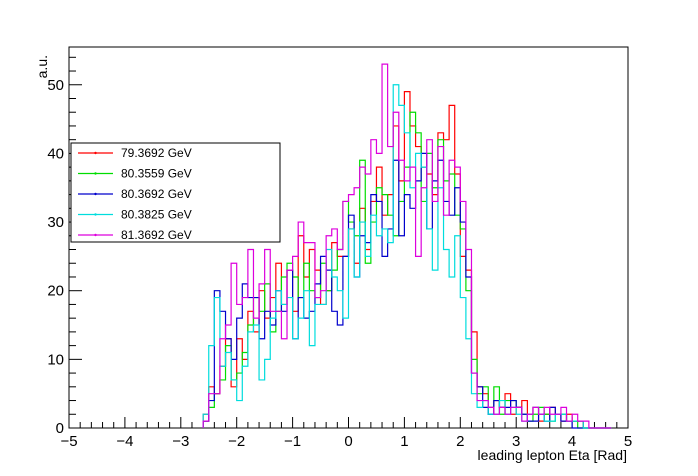 This screenshot has height=476, width=698. I want to click on y-tick-label: 40, so click(55, 153).